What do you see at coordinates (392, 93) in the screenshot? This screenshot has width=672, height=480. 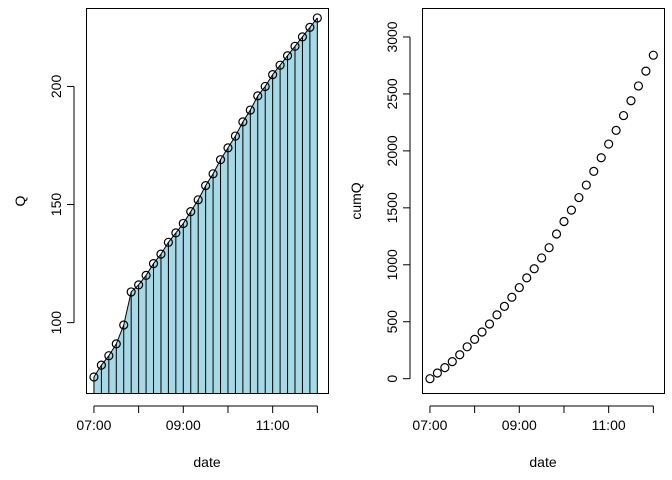 I see `y-tick-label: 2500` at bounding box center [392, 93].